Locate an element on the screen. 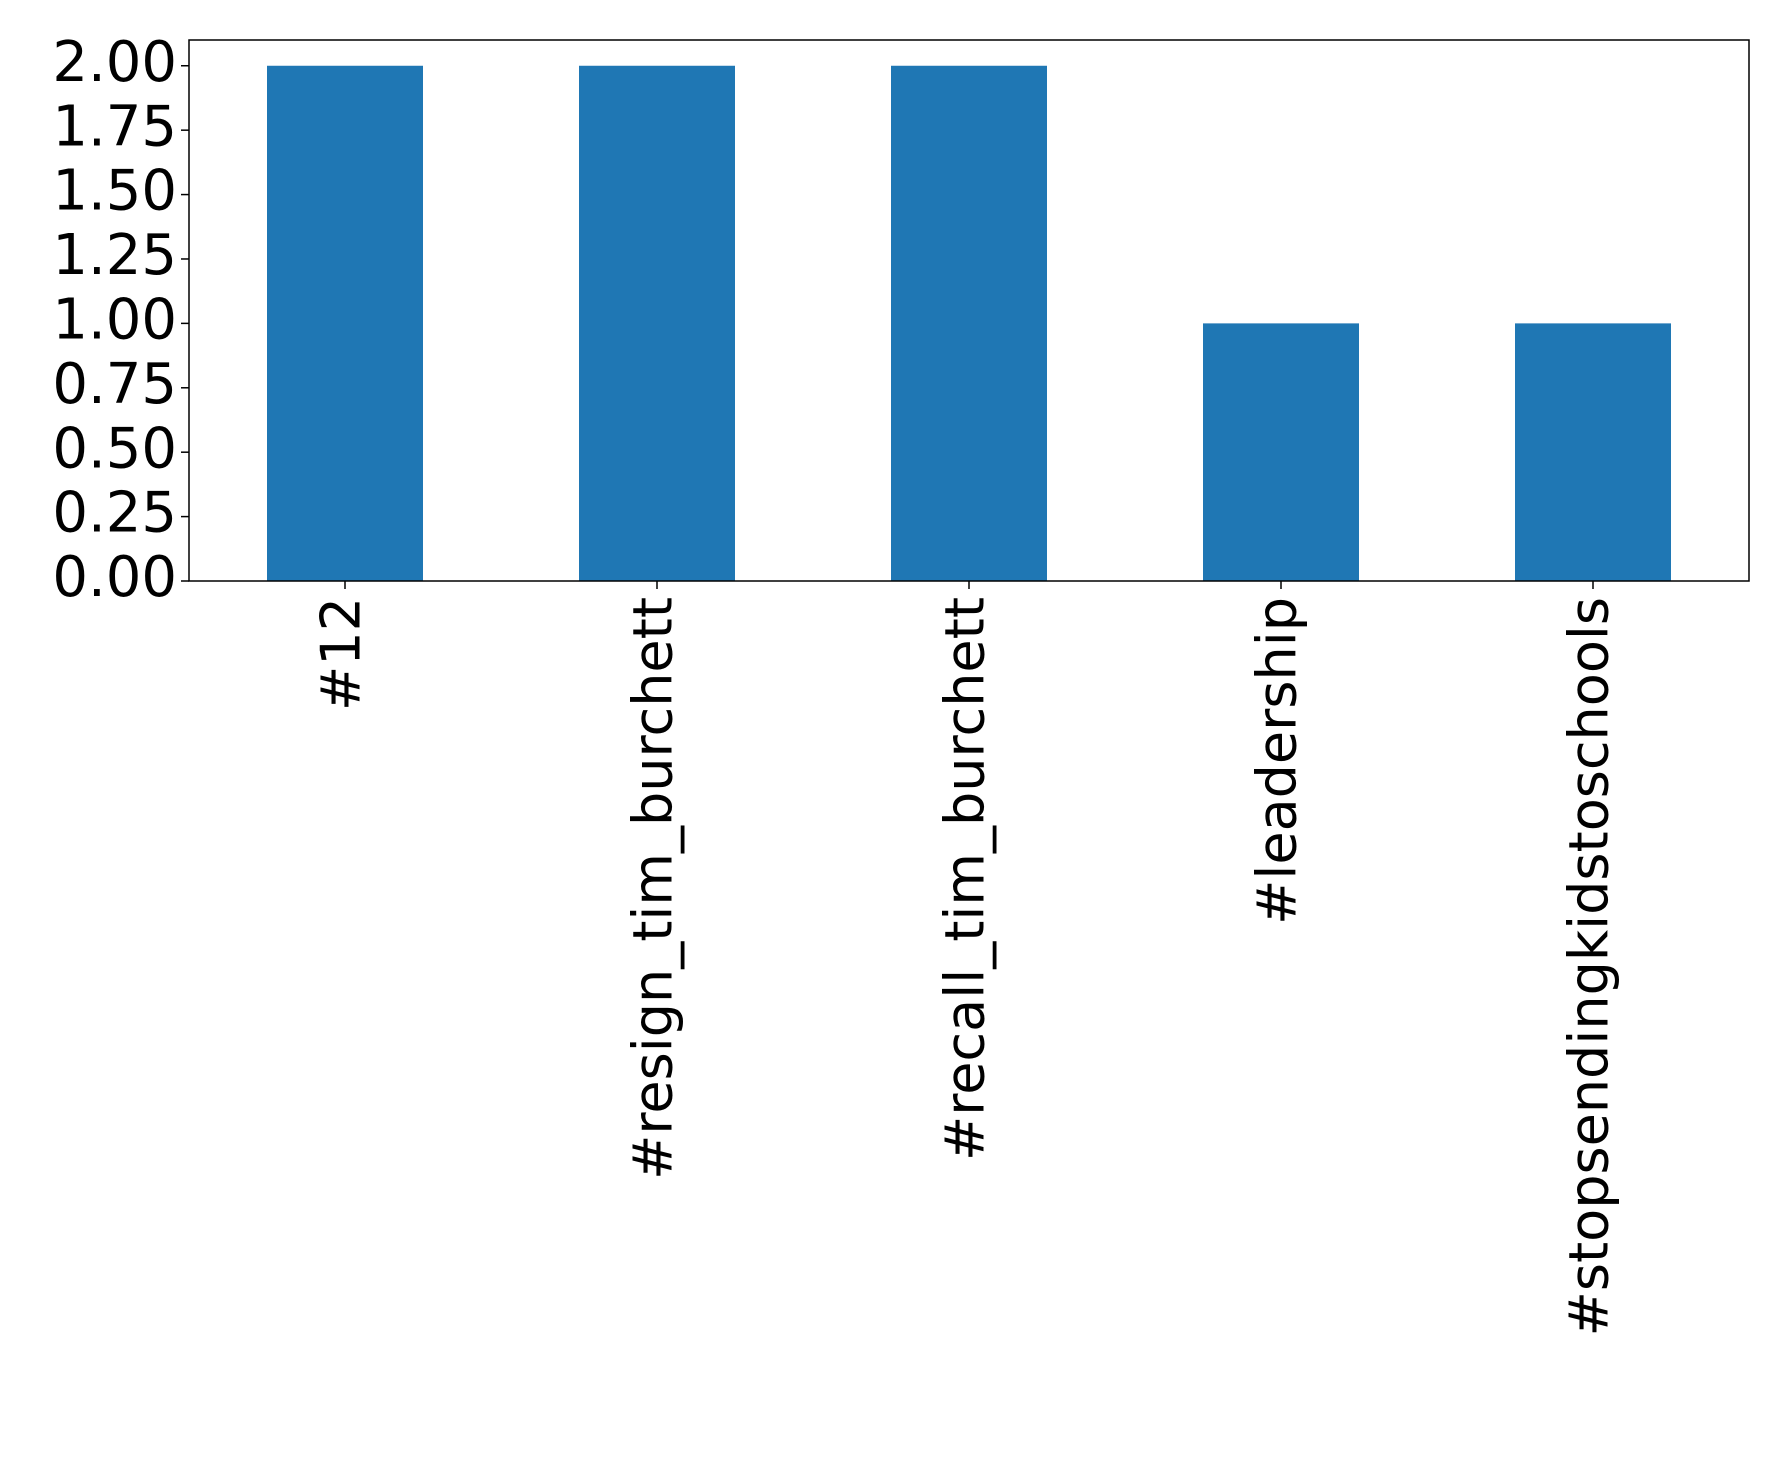 The image size is (1778, 1483). x-tick-label: #leadership is located at coordinates (1277, 761).